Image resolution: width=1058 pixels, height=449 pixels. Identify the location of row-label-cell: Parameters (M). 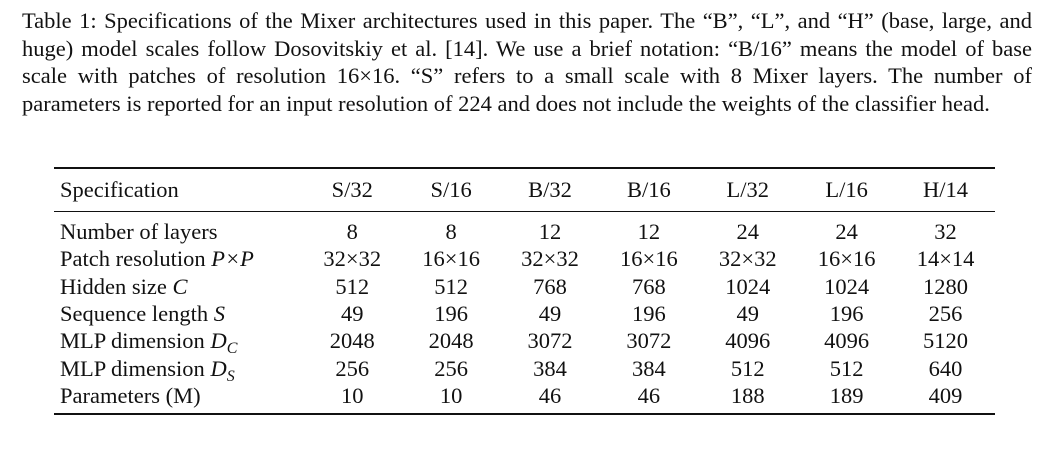
(178, 398).